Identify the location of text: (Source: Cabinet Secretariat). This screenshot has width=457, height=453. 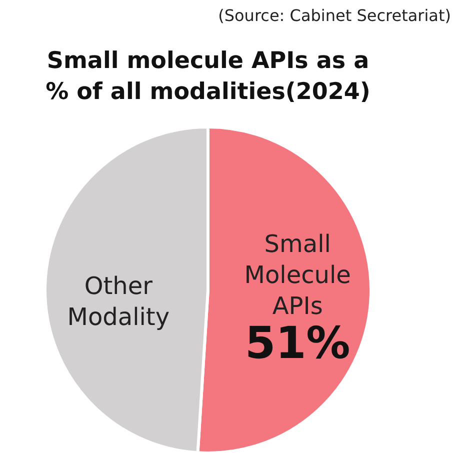
(334, 15).